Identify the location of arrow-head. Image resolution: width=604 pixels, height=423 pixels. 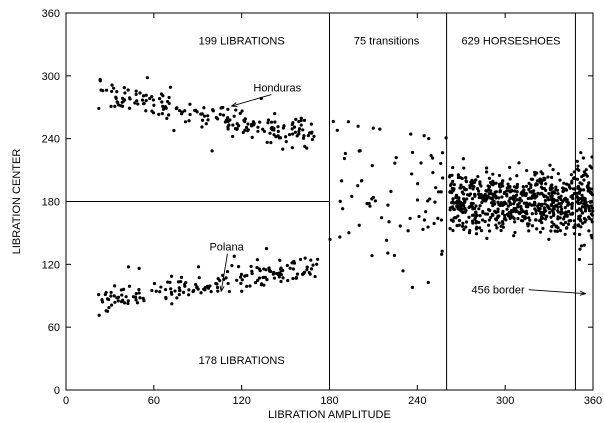
(222, 288).